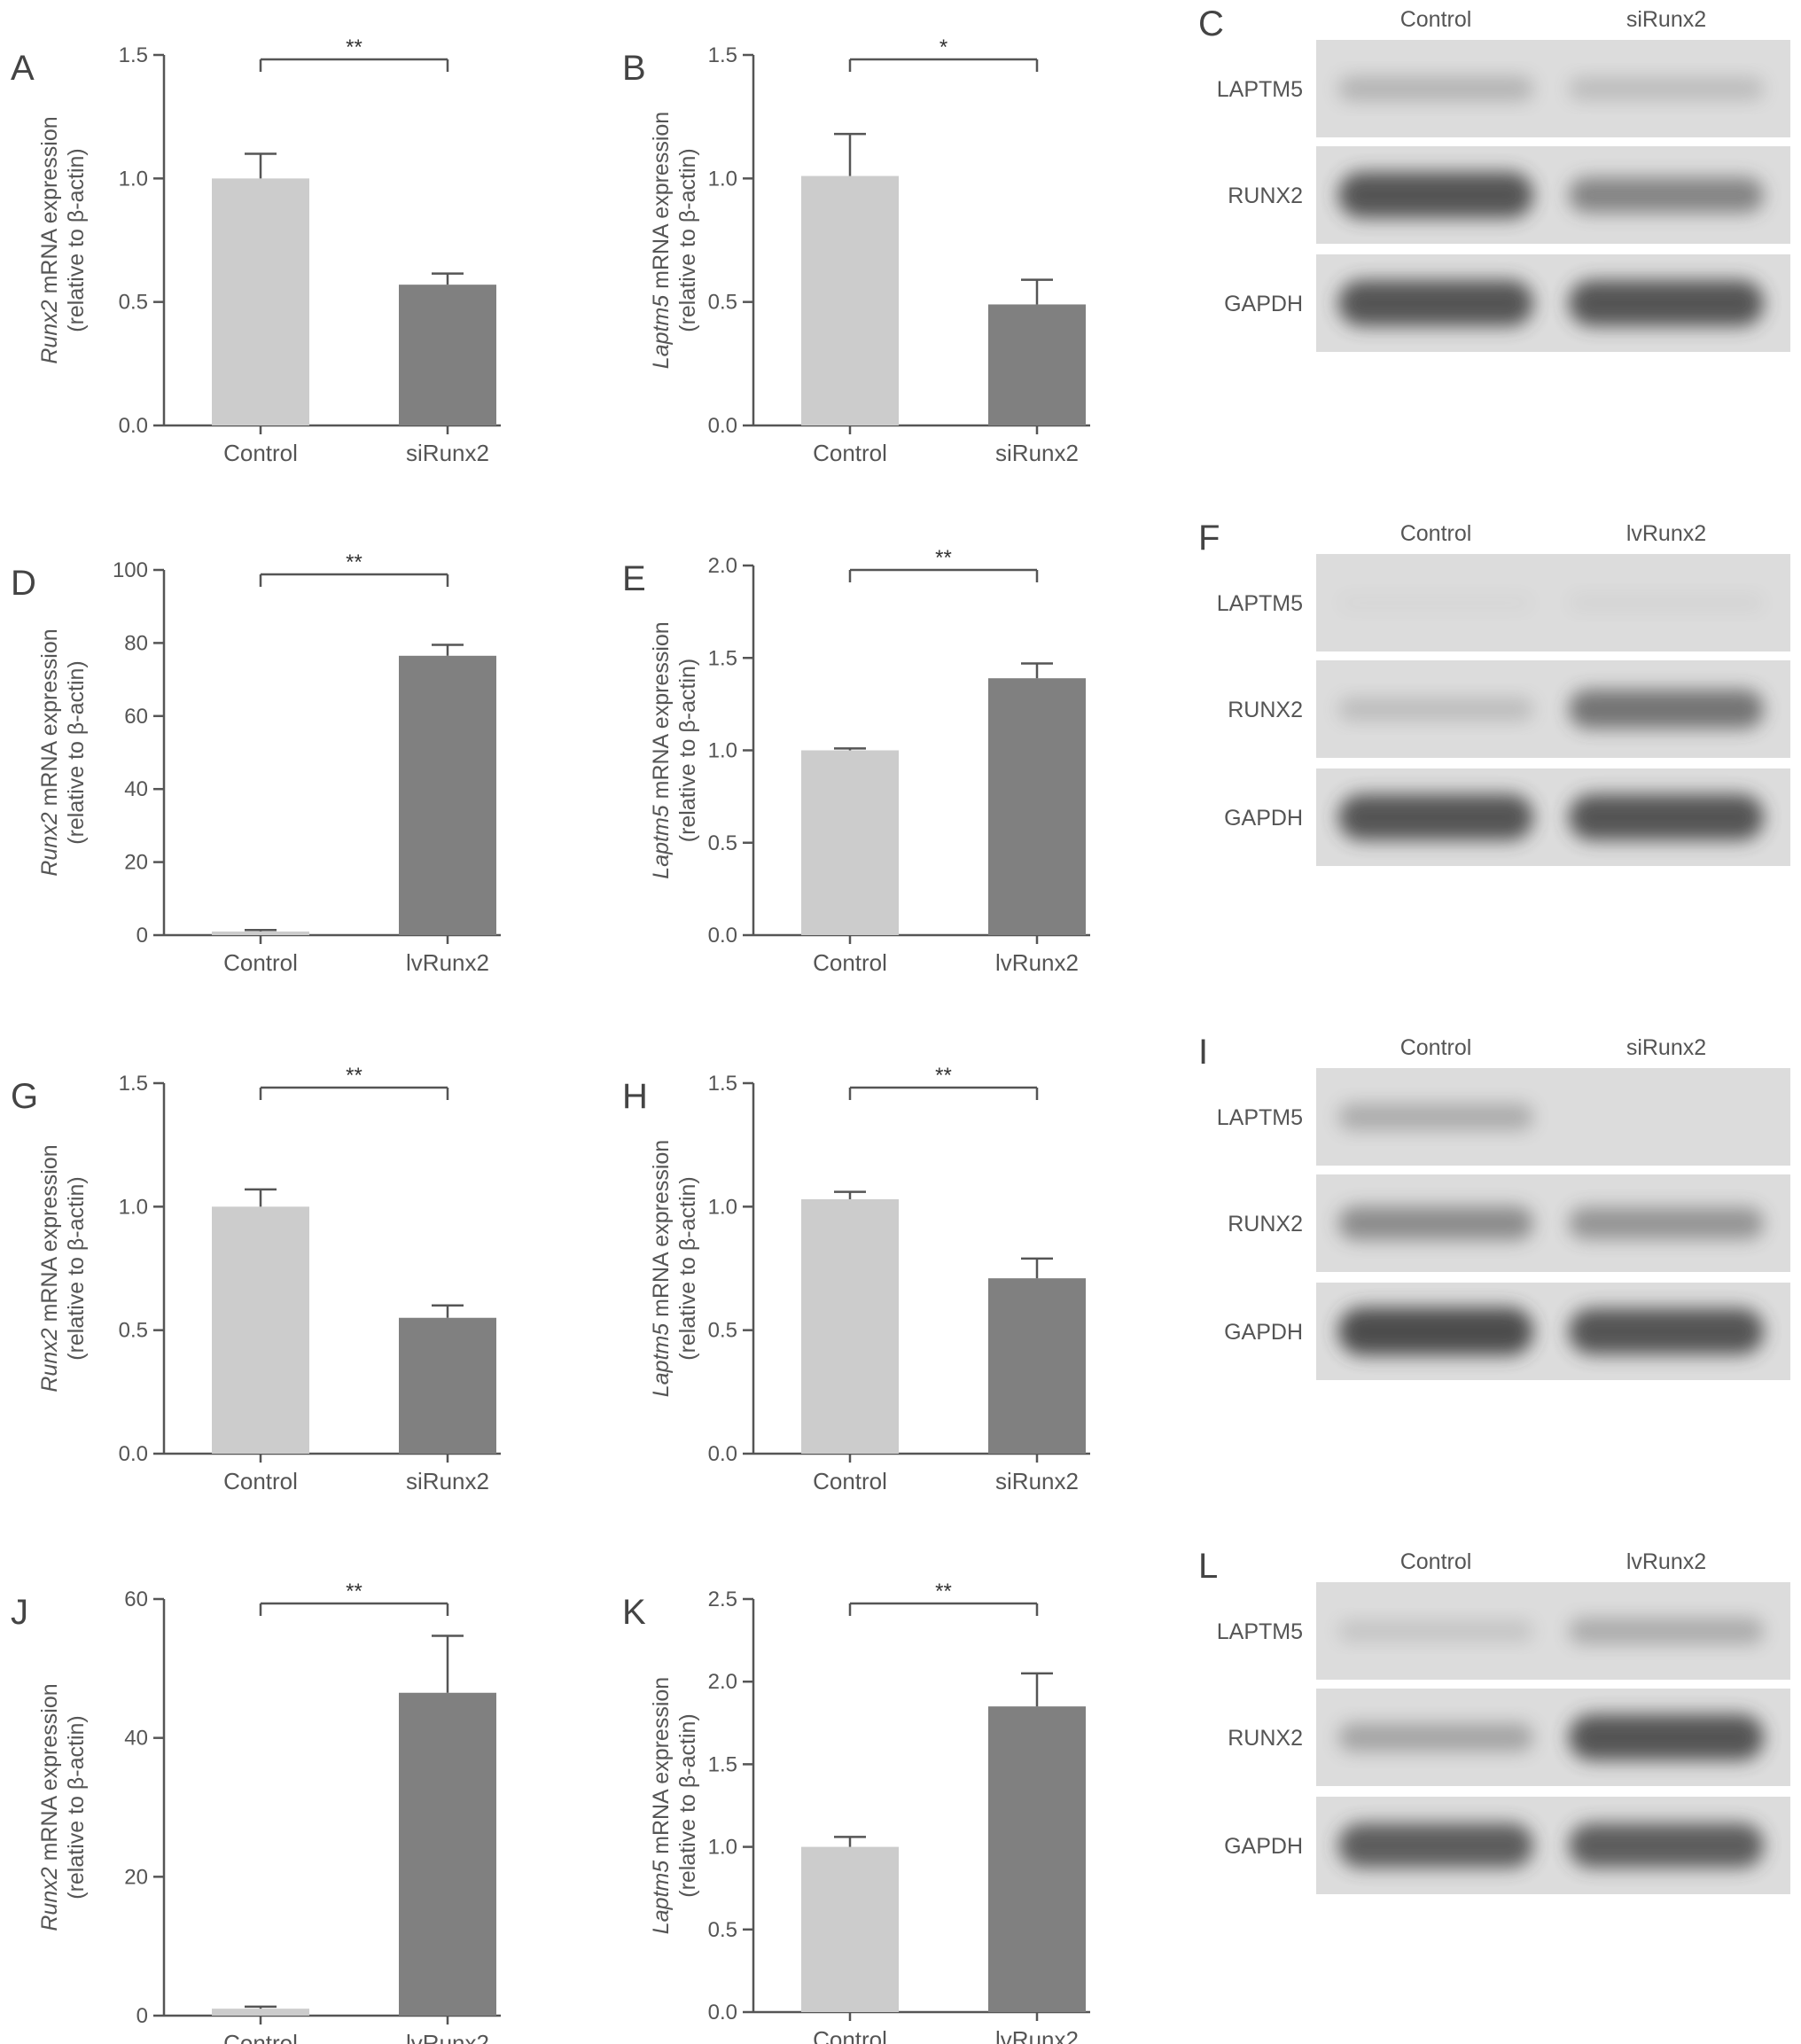 This screenshot has width=1801, height=2044. I want to click on lane-label: lvRunx2, so click(1666, 533).